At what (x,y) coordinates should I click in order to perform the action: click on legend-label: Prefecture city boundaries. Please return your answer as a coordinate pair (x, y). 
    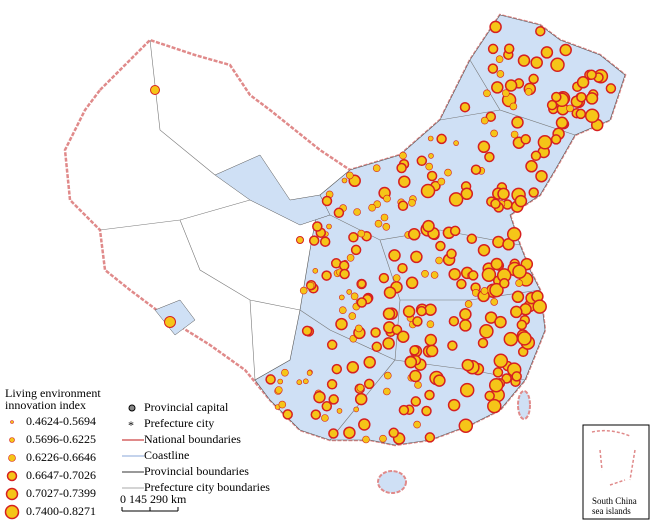
    Looking at the image, I should click on (207, 487).